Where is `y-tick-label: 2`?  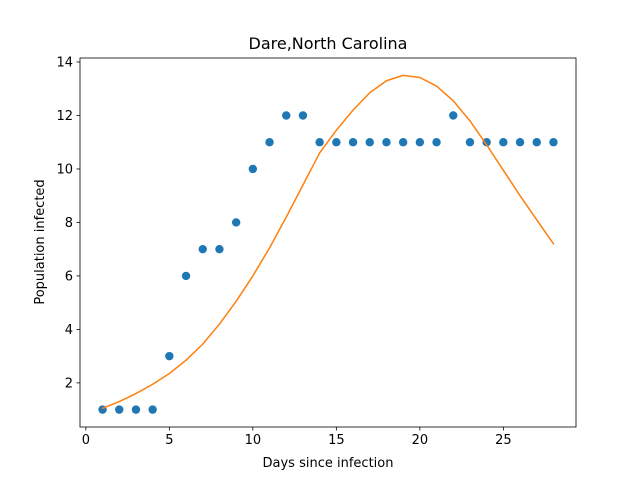
y-tick-label: 2 is located at coordinates (69, 383).